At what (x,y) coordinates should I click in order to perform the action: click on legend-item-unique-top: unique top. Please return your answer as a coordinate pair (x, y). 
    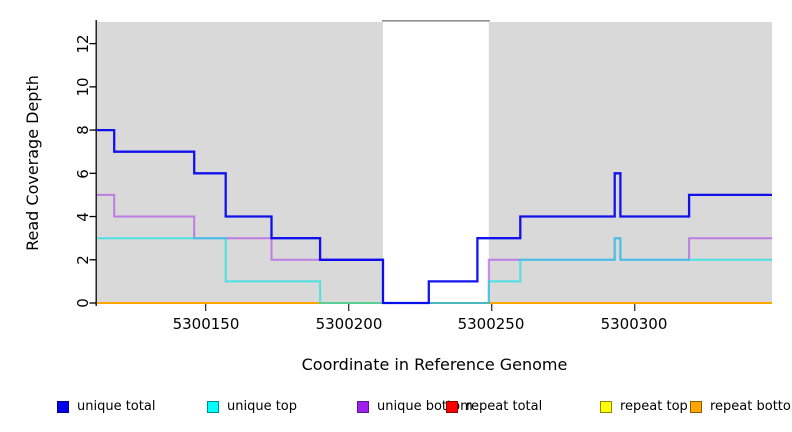
    Looking at the image, I should click on (252, 406).